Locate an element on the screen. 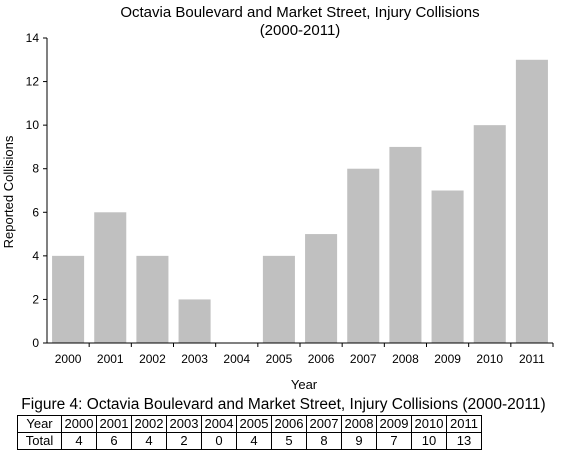 The height and width of the screenshot is (454, 567). x-axis-title: Year is located at coordinates (304, 384).